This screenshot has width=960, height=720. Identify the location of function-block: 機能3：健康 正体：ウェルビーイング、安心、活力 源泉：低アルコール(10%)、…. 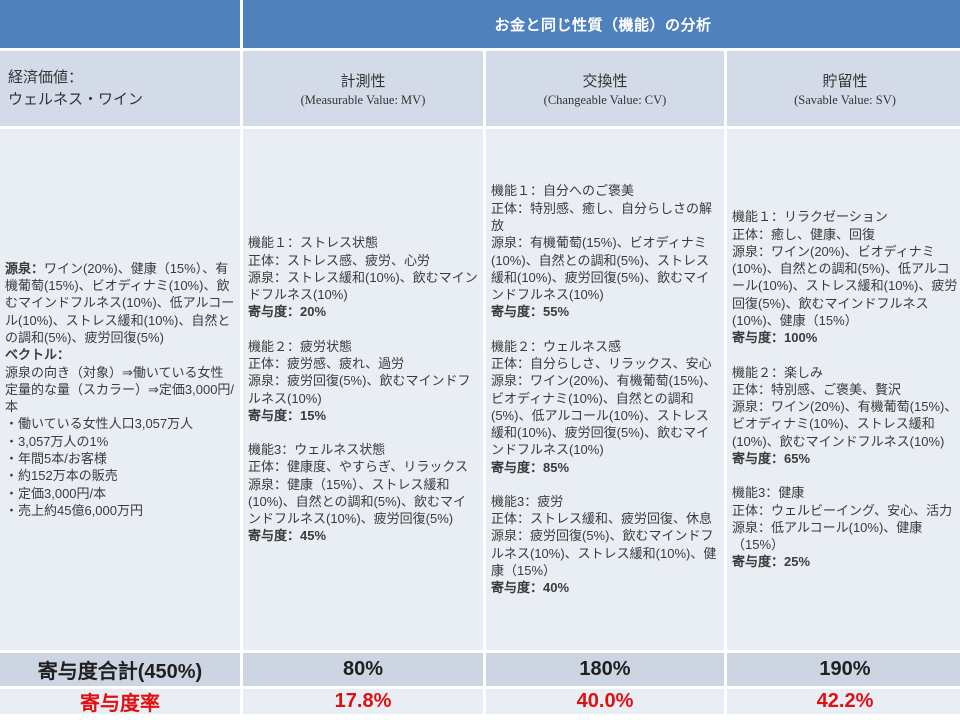
(845, 527).